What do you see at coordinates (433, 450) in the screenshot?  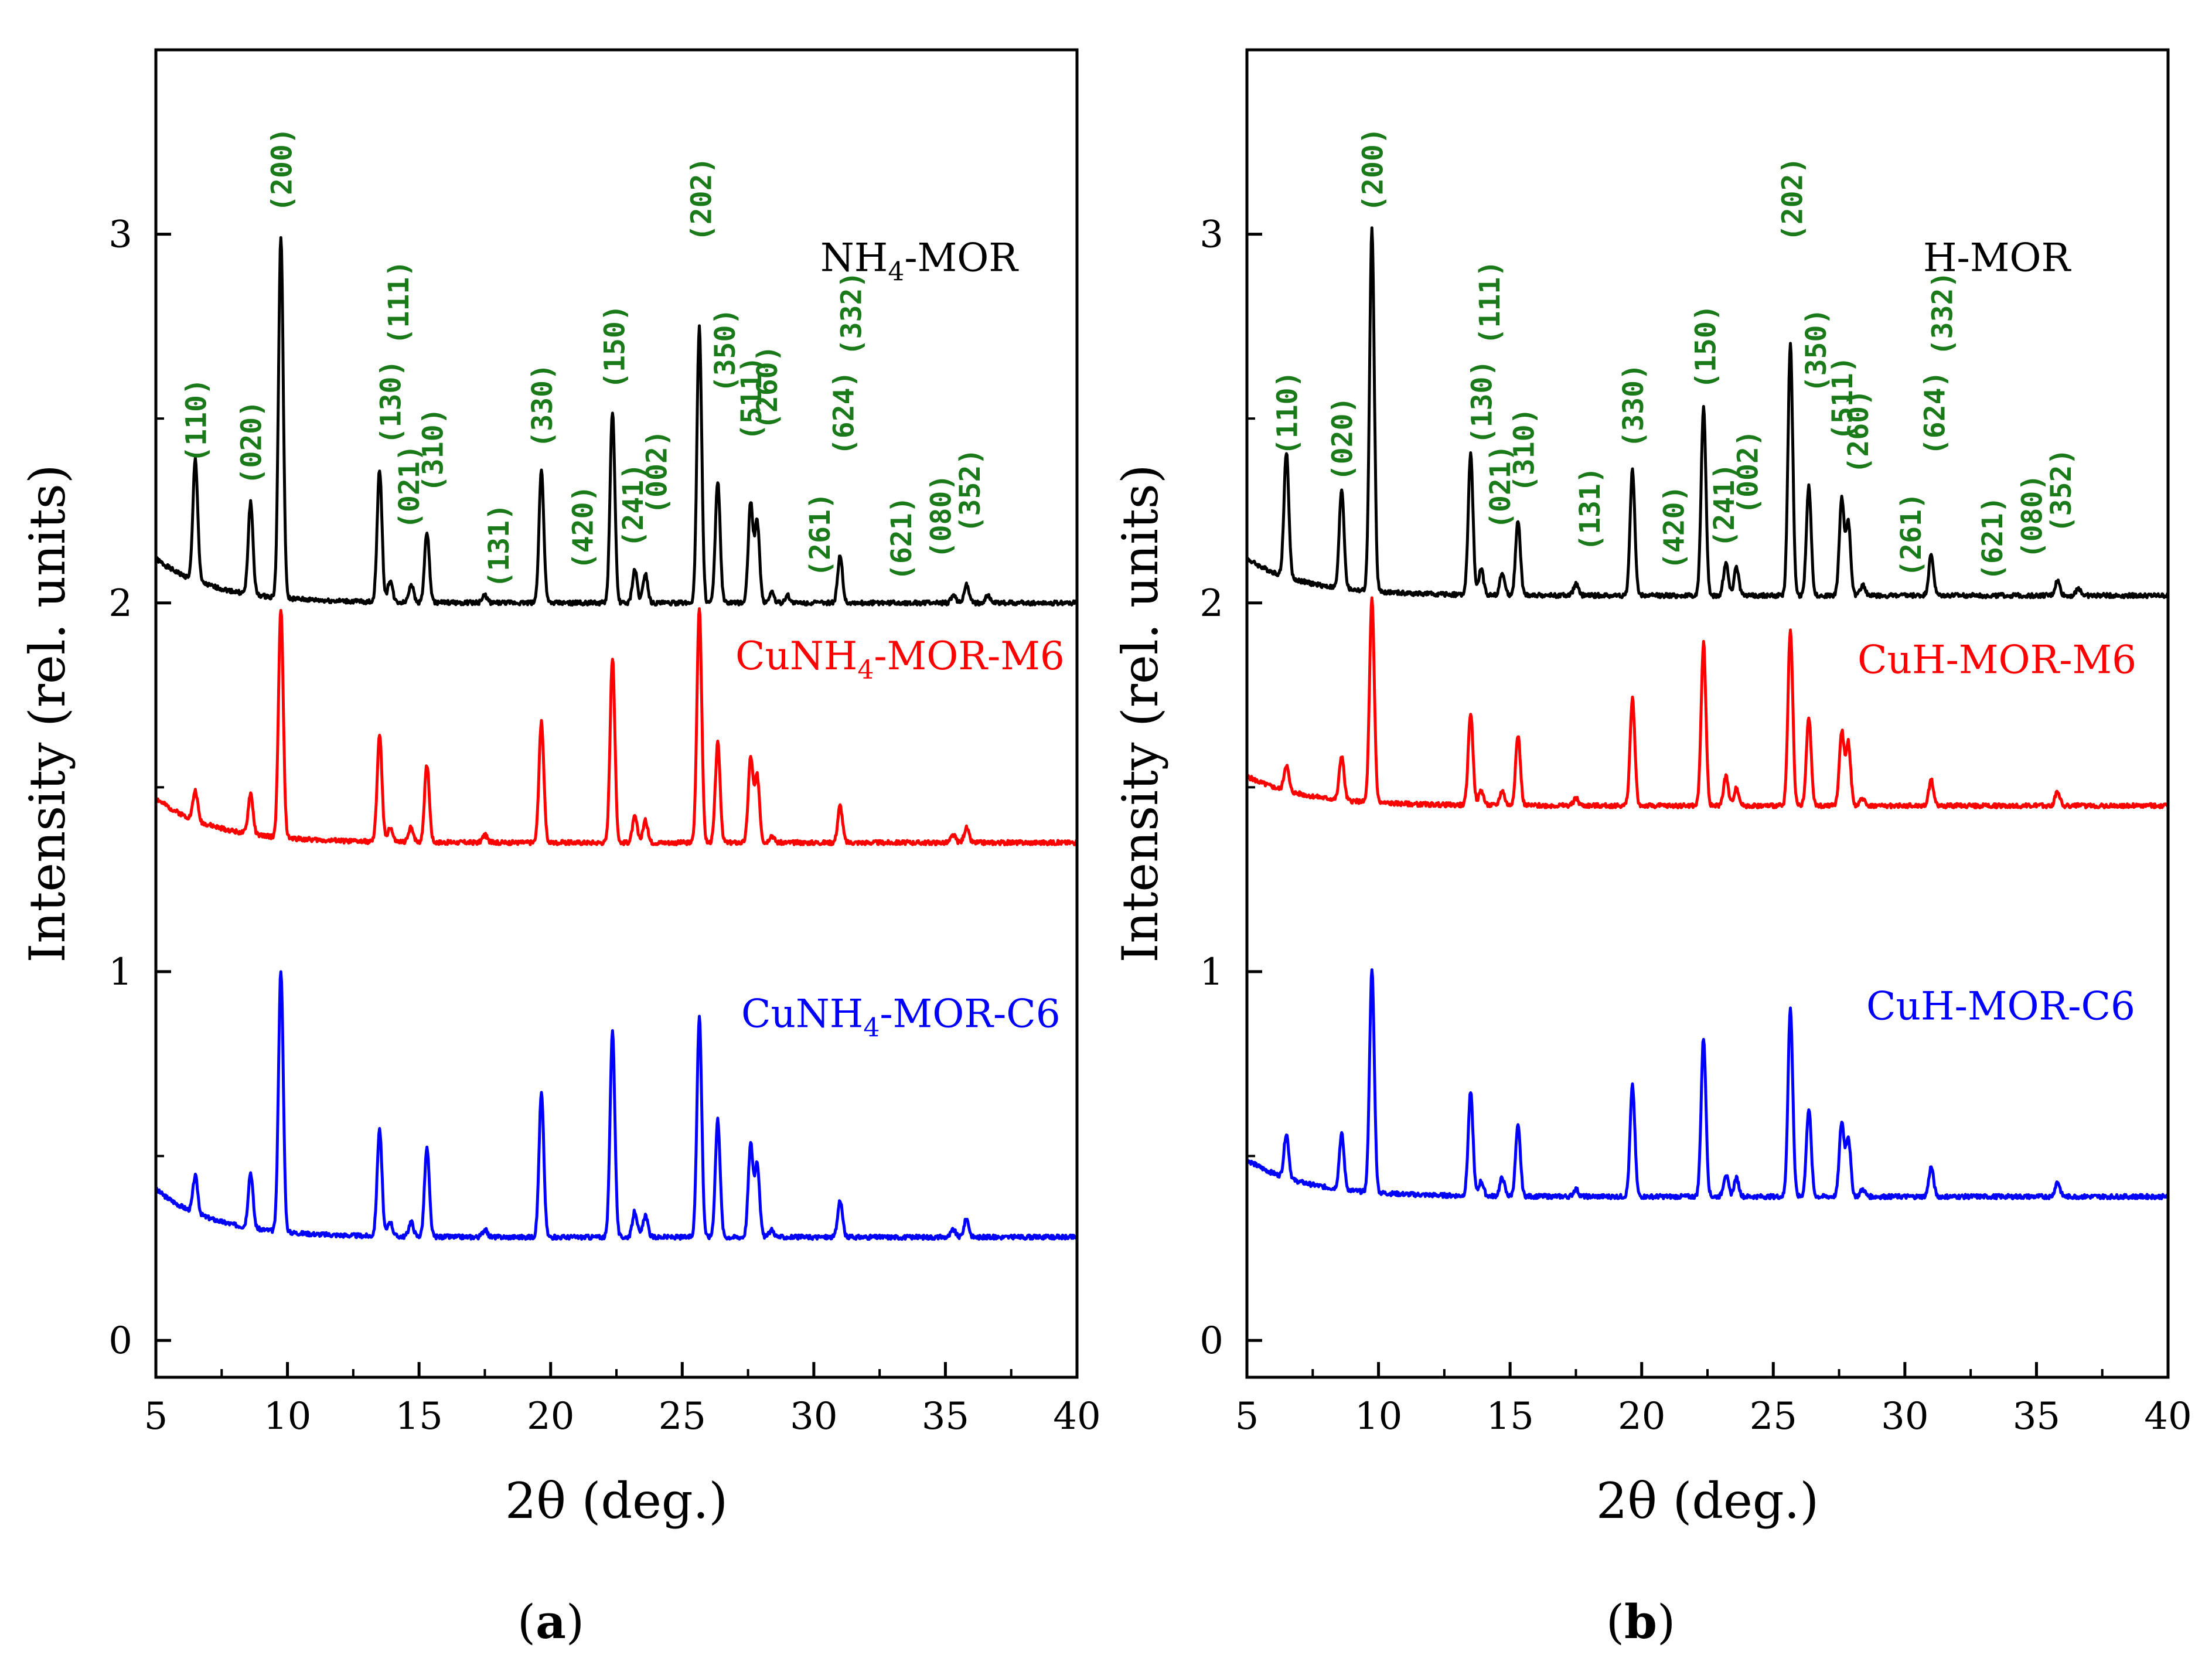 I see `hkl-label-310: (310)` at bounding box center [433, 450].